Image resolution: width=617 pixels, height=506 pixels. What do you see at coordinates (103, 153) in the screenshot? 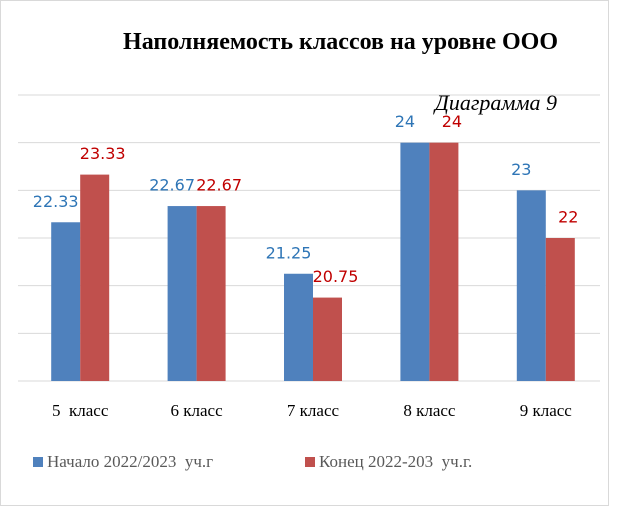
I see `data-label: 23.33` at bounding box center [103, 153].